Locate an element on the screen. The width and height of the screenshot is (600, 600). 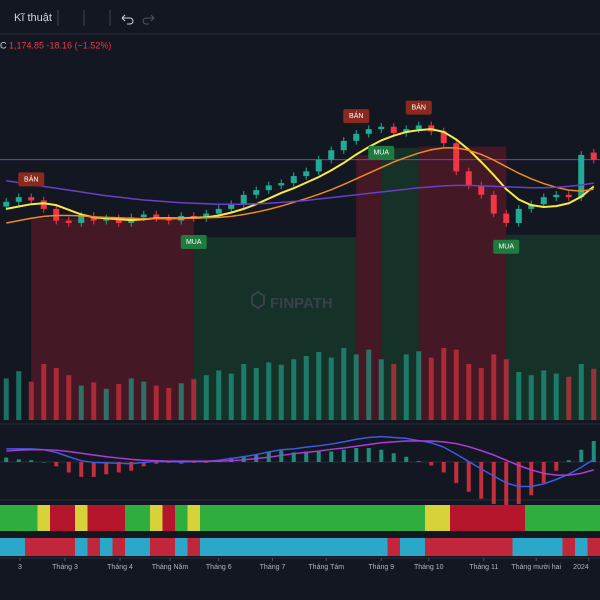
x-tick-label: Tháng mười hai is located at coordinates (536, 567).